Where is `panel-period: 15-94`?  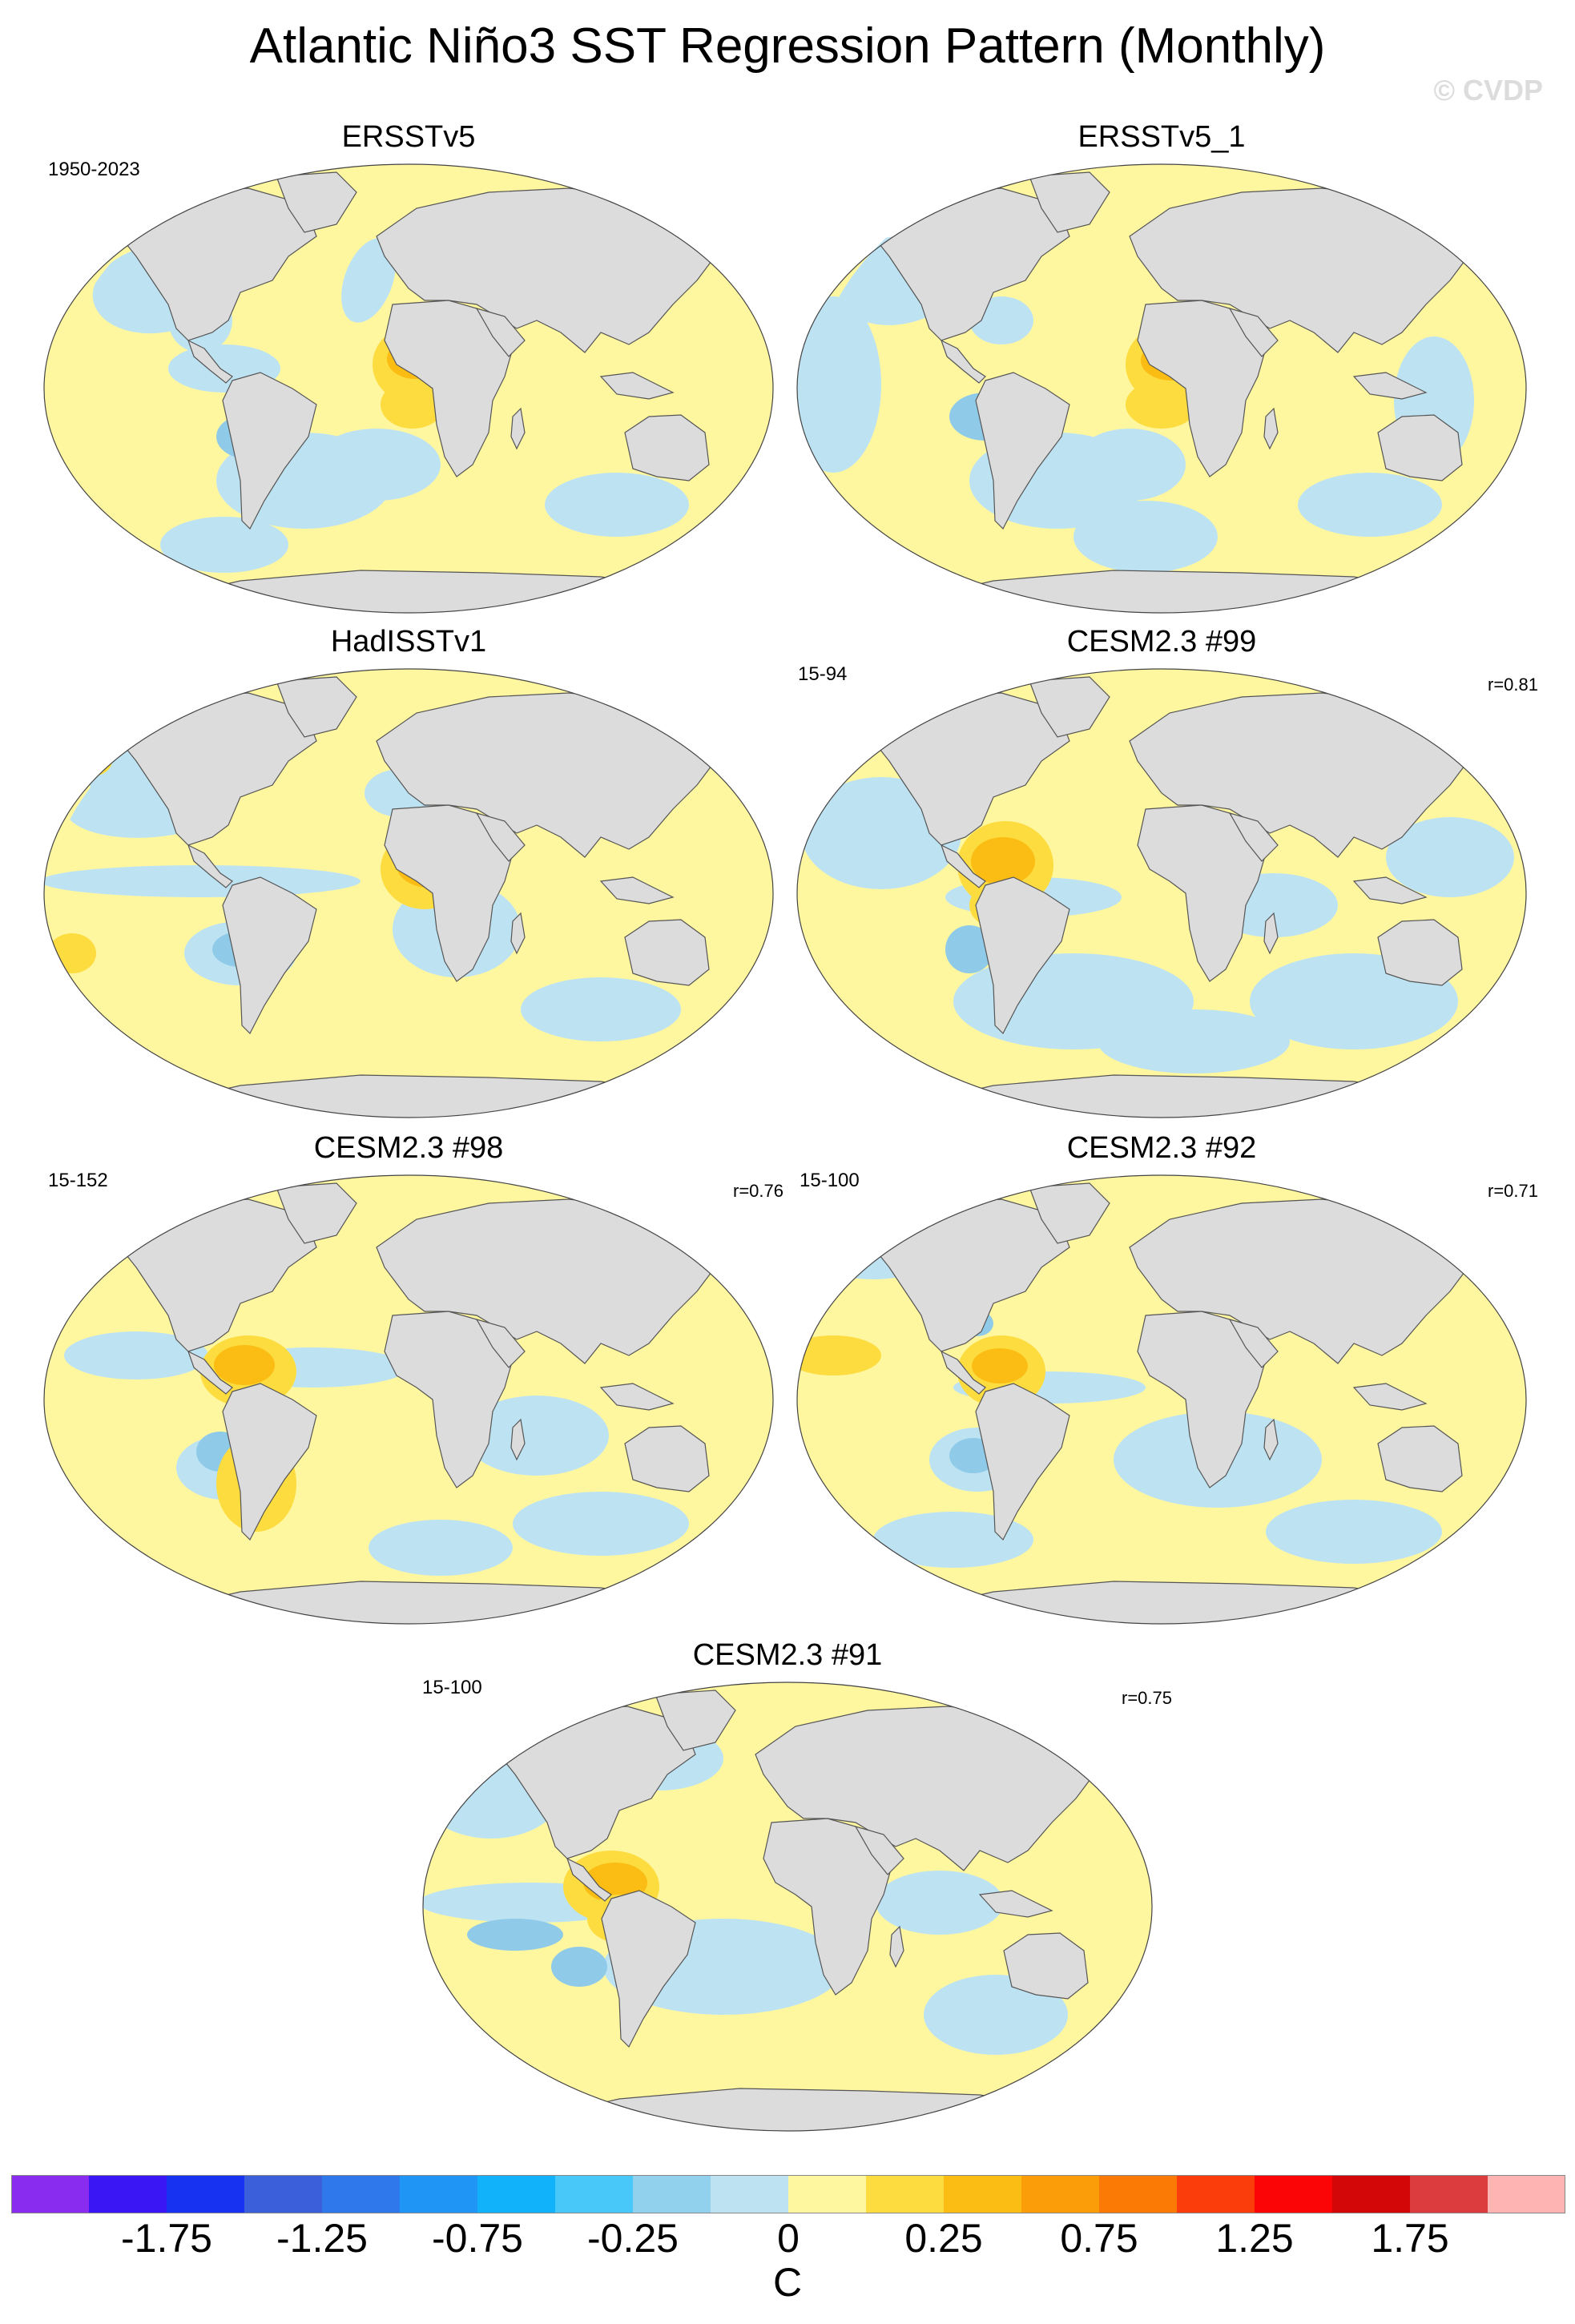 panel-period: 15-94 is located at coordinates (823, 674).